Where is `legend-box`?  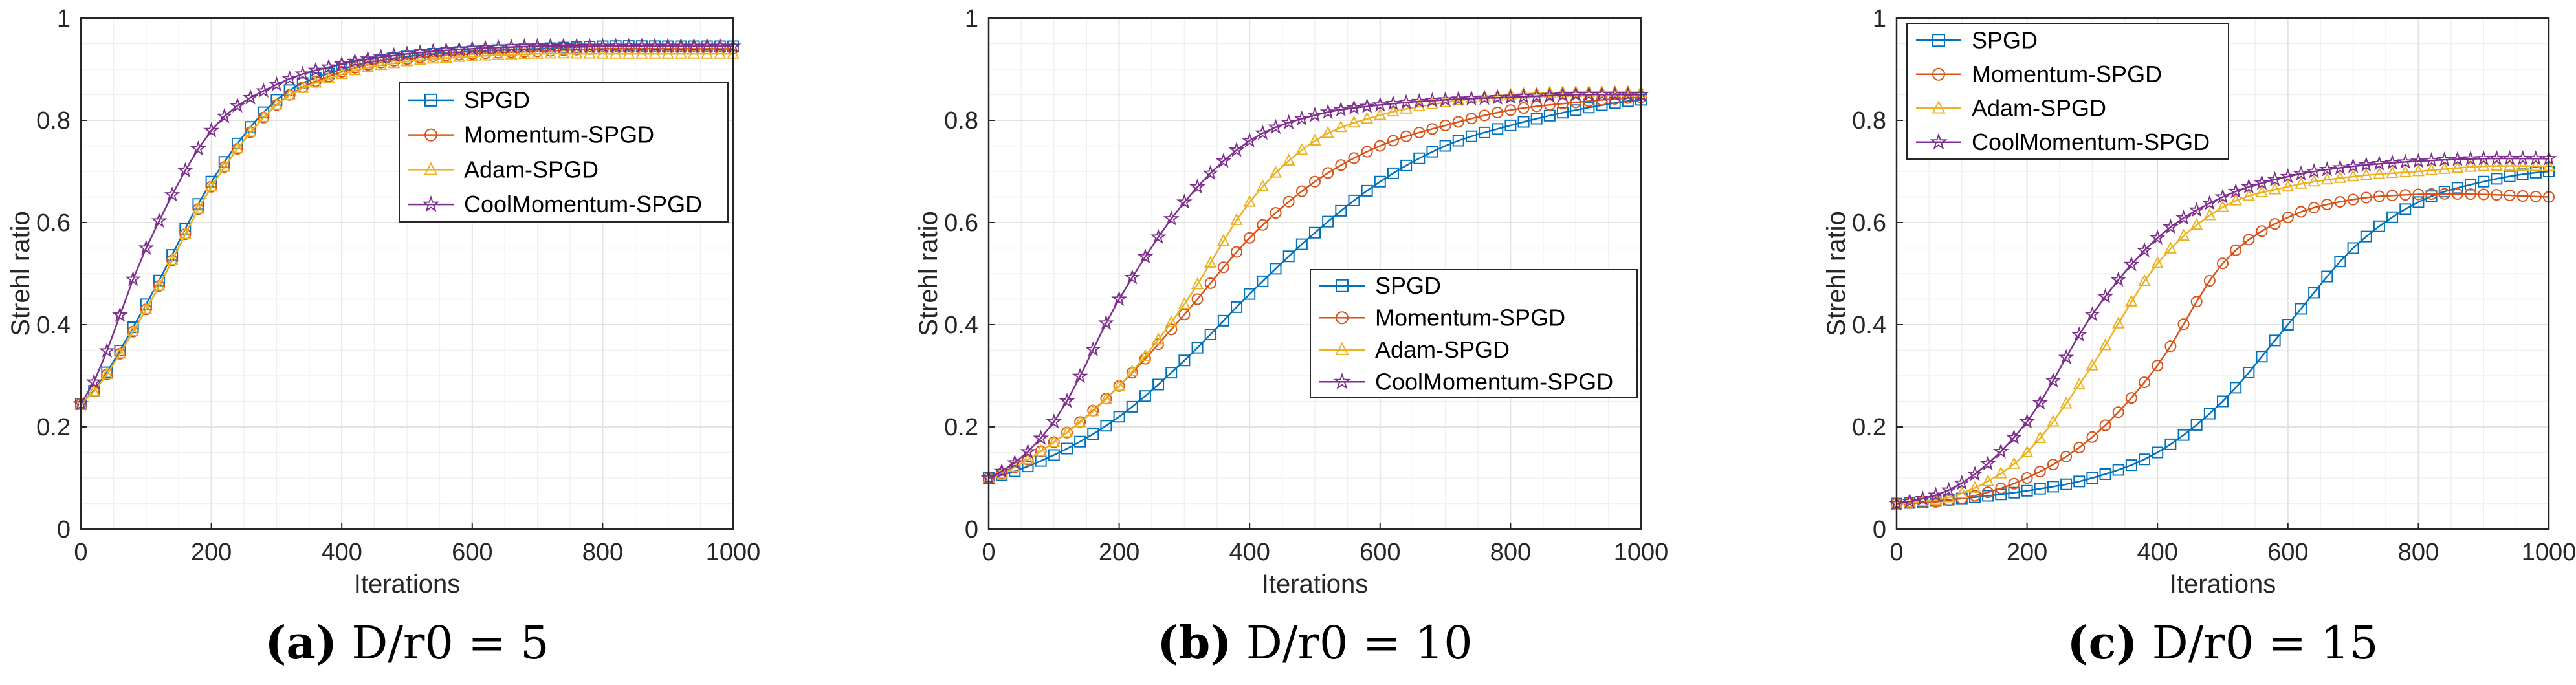 legend-box is located at coordinates (1474, 333).